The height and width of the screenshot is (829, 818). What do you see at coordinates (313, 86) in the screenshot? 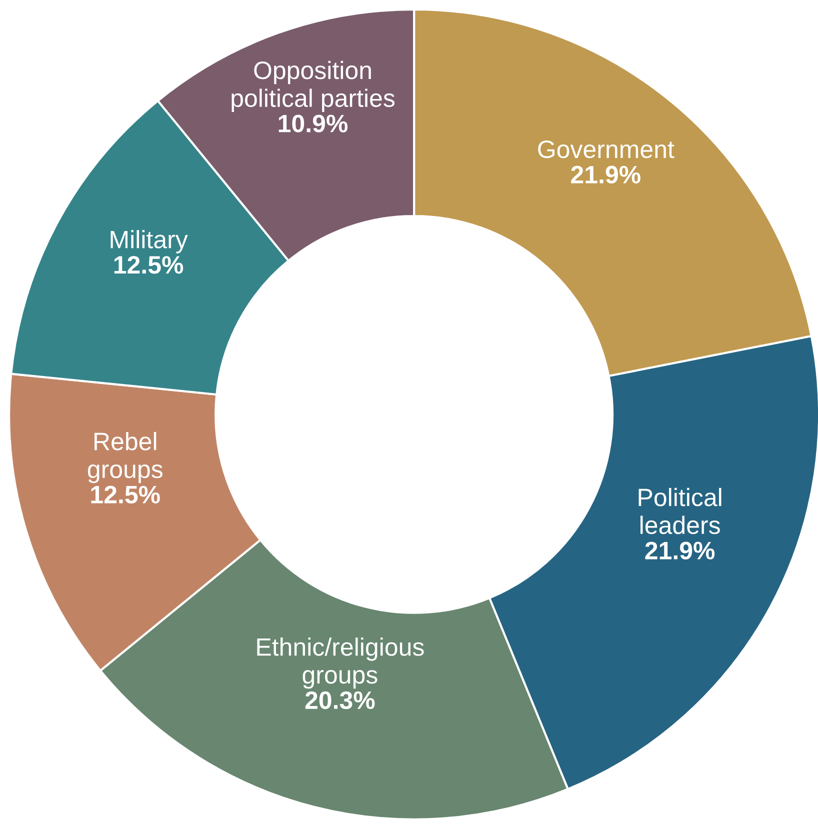
I see `slice-label: Opposition political parties` at bounding box center [313, 86].